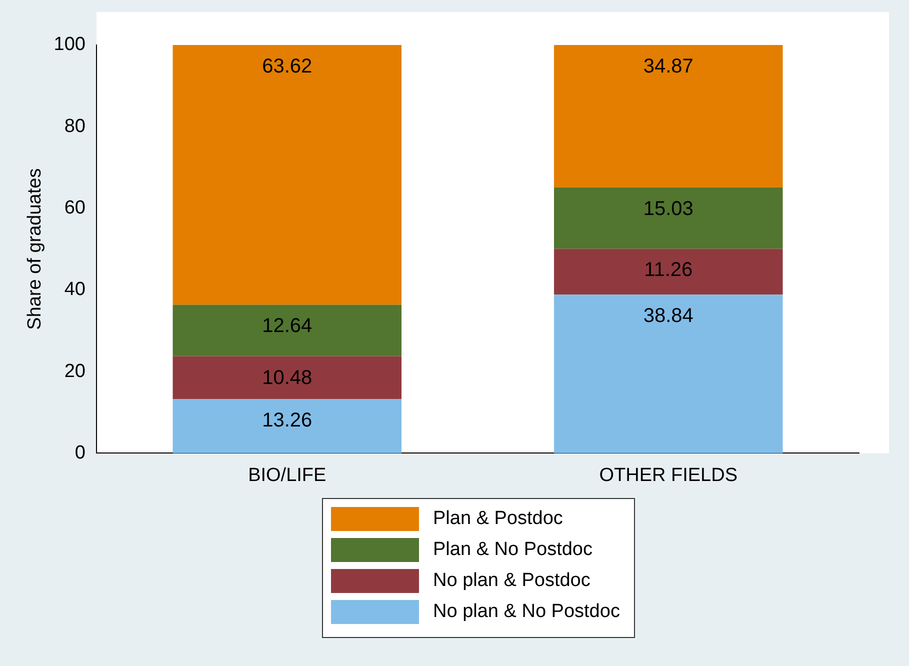 Image resolution: width=909 pixels, height=666 pixels. What do you see at coordinates (668, 475) in the screenshot?
I see `x-tick-label: OTHER FIELDS` at bounding box center [668, 475].